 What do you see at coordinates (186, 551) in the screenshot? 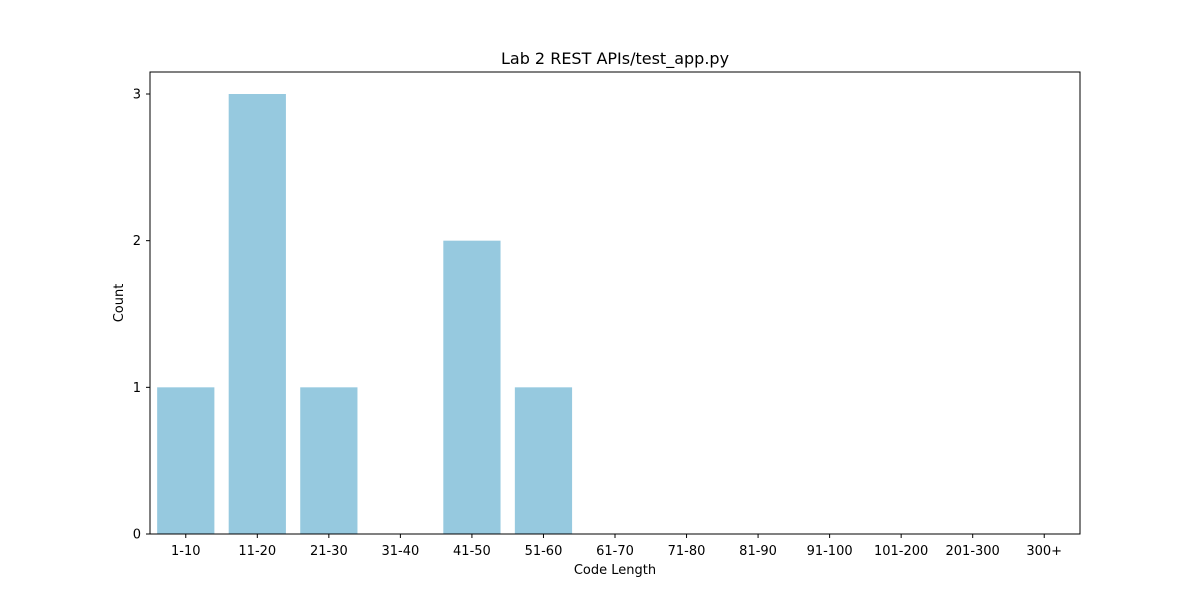
I see `x-tick-label: 1-10` at bounding box center [186, 551].